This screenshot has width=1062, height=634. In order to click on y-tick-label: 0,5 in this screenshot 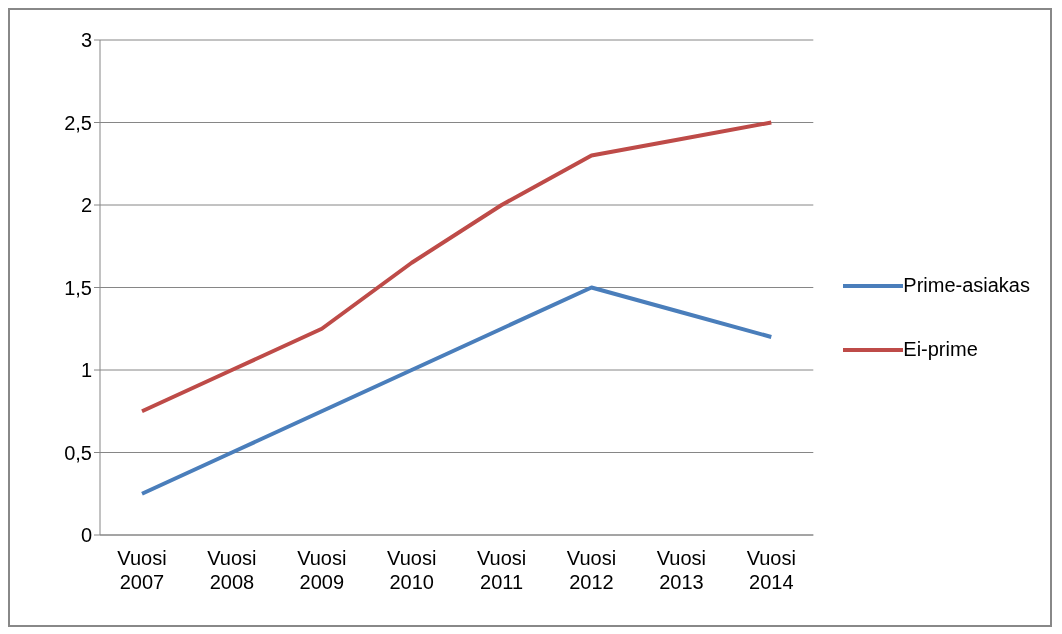, I will do `click(78, 452)`.